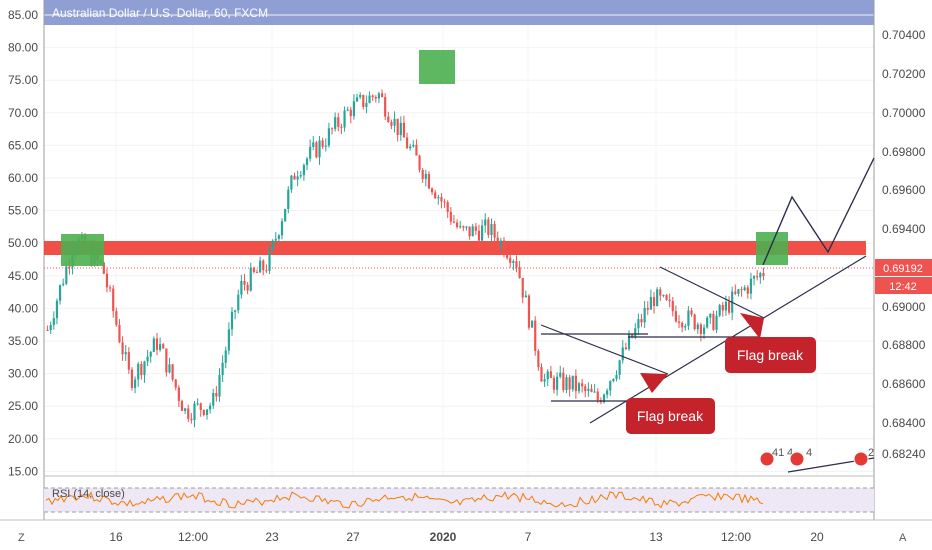 Image resolution: width=932 pixels, height=550 pixels. Describe the element at coordinates (23, 211) in the screenshot. I see `left-axis-tick-label: 55.00` at that location.